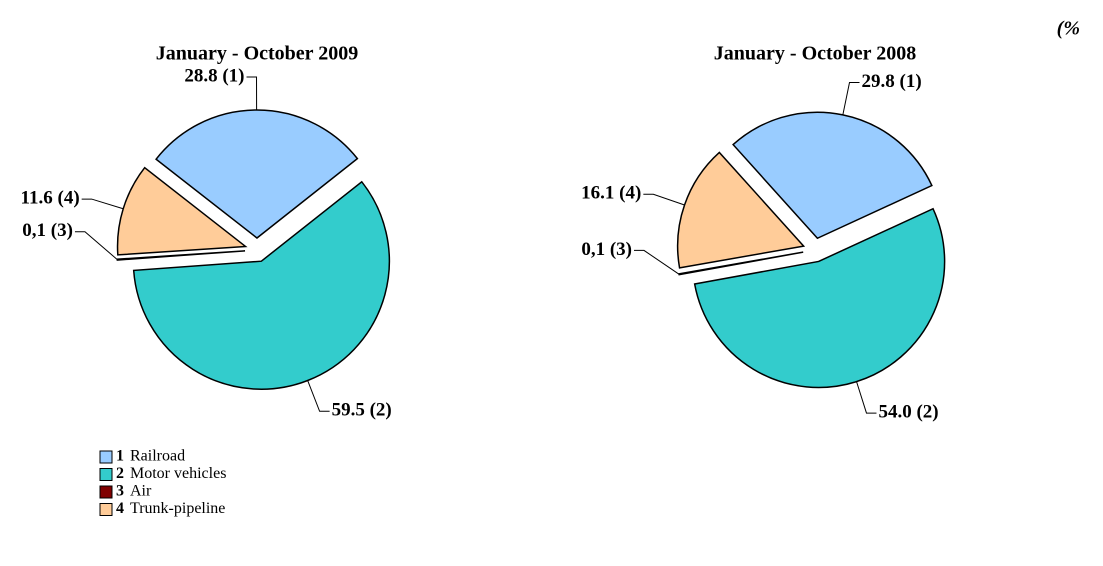 This screenshot has width=1103, height=566. I want to click on pie-title: January - October 2008, so click(815, 54).